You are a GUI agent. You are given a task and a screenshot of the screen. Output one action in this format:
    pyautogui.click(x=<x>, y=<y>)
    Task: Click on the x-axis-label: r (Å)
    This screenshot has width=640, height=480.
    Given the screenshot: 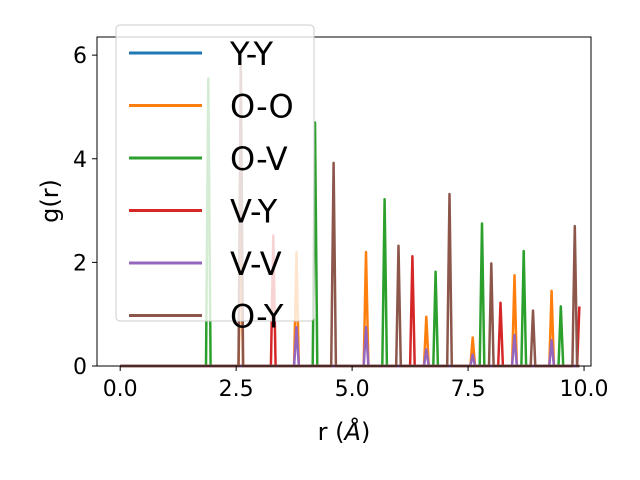 What is the action you would take?
    pyautogui.click(x=344, y=431)
    